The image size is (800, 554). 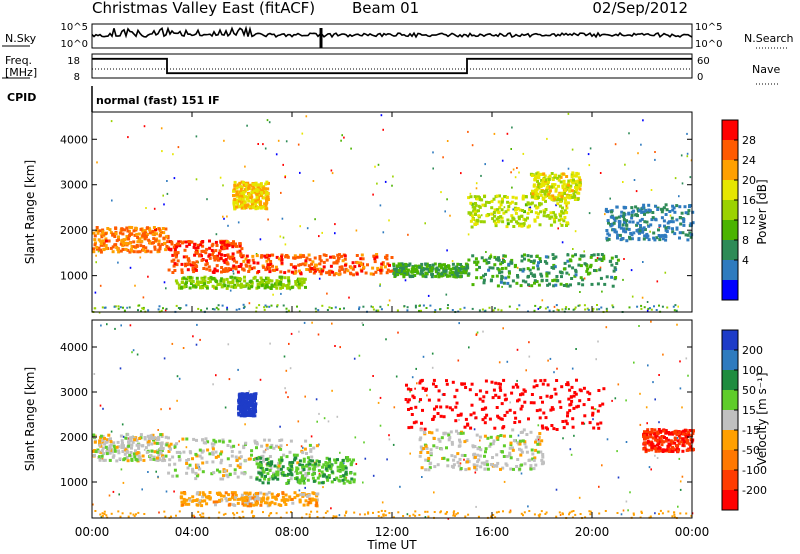 I want to click on y-tick-label: 1000, so click(x=74, y=482).